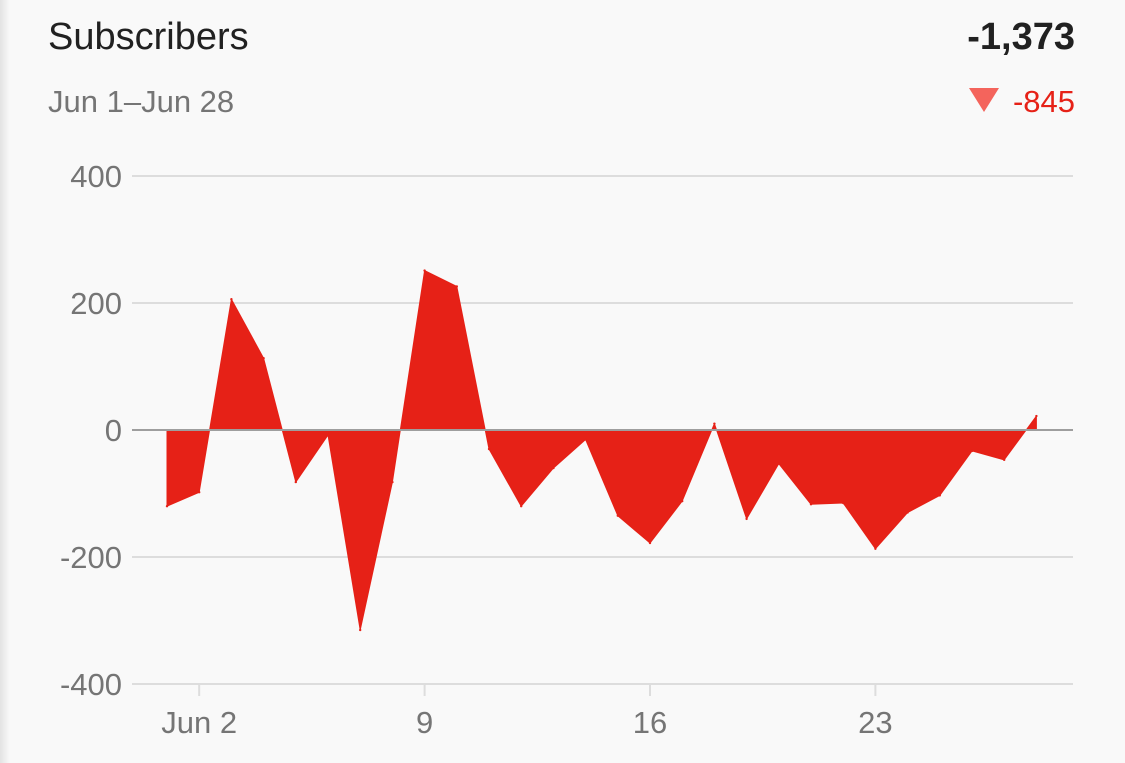  Describe the element at coordinates (96, 303) in the screenshot. I see `y-tick-label: 200` at that location.